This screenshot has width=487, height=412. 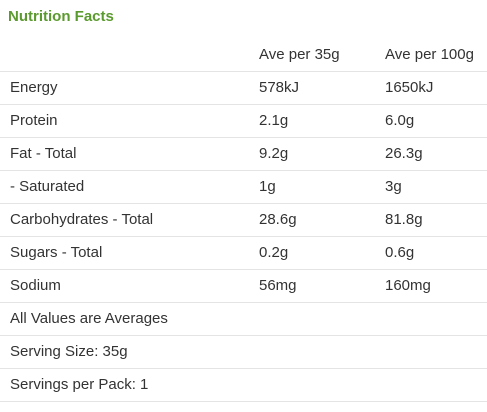 I want to click on per-100g-value: 81.8g, so click(x=404, y=219).